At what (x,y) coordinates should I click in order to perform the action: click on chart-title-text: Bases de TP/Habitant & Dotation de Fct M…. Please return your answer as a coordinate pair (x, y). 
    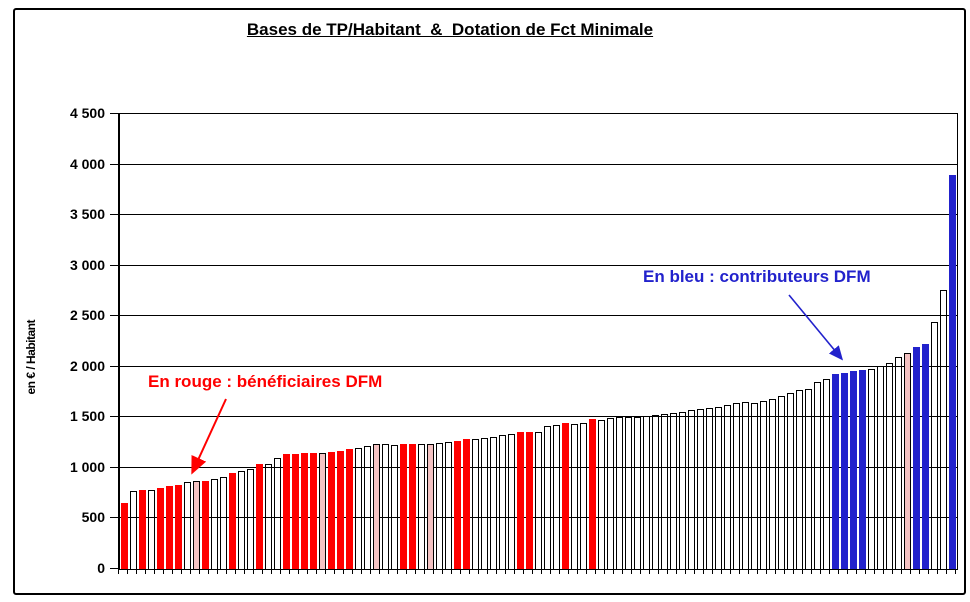
    Looking at the image, I should click on (450, 29).